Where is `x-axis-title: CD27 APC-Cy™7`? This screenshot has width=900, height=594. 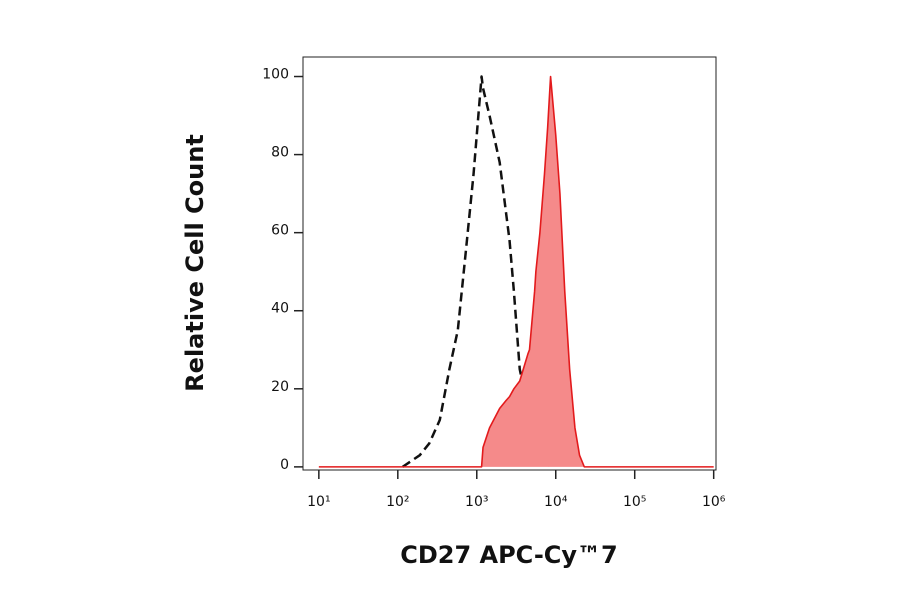
x-axis-title: CD27 APC-Cy™7 is located at coordinates (509, 555).